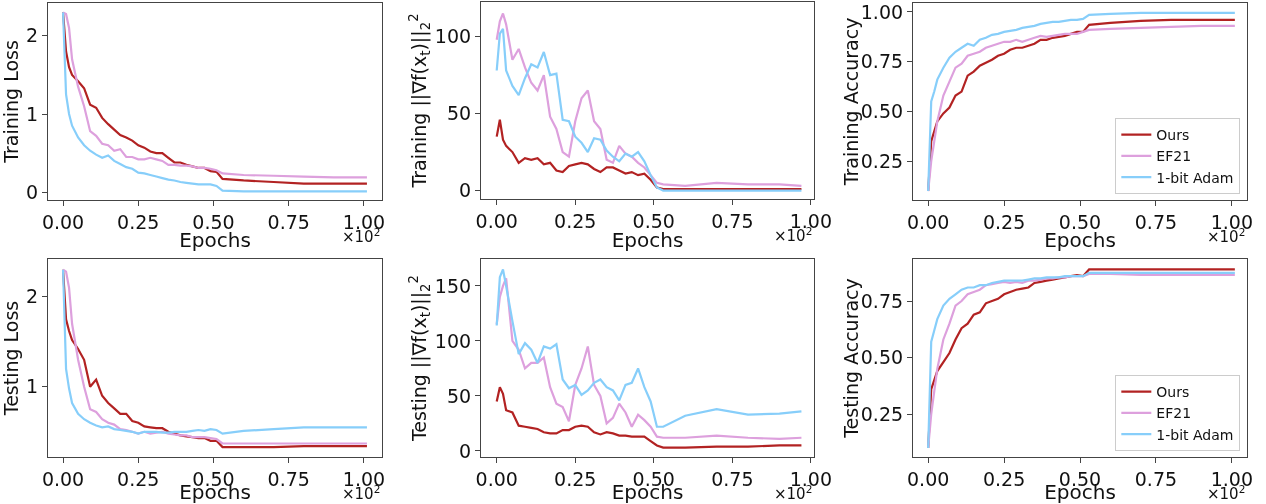 The width and height of the screenshot is (1266, 504). I want to click on y-axis-title: Training Accuracy, so click(851, 102).